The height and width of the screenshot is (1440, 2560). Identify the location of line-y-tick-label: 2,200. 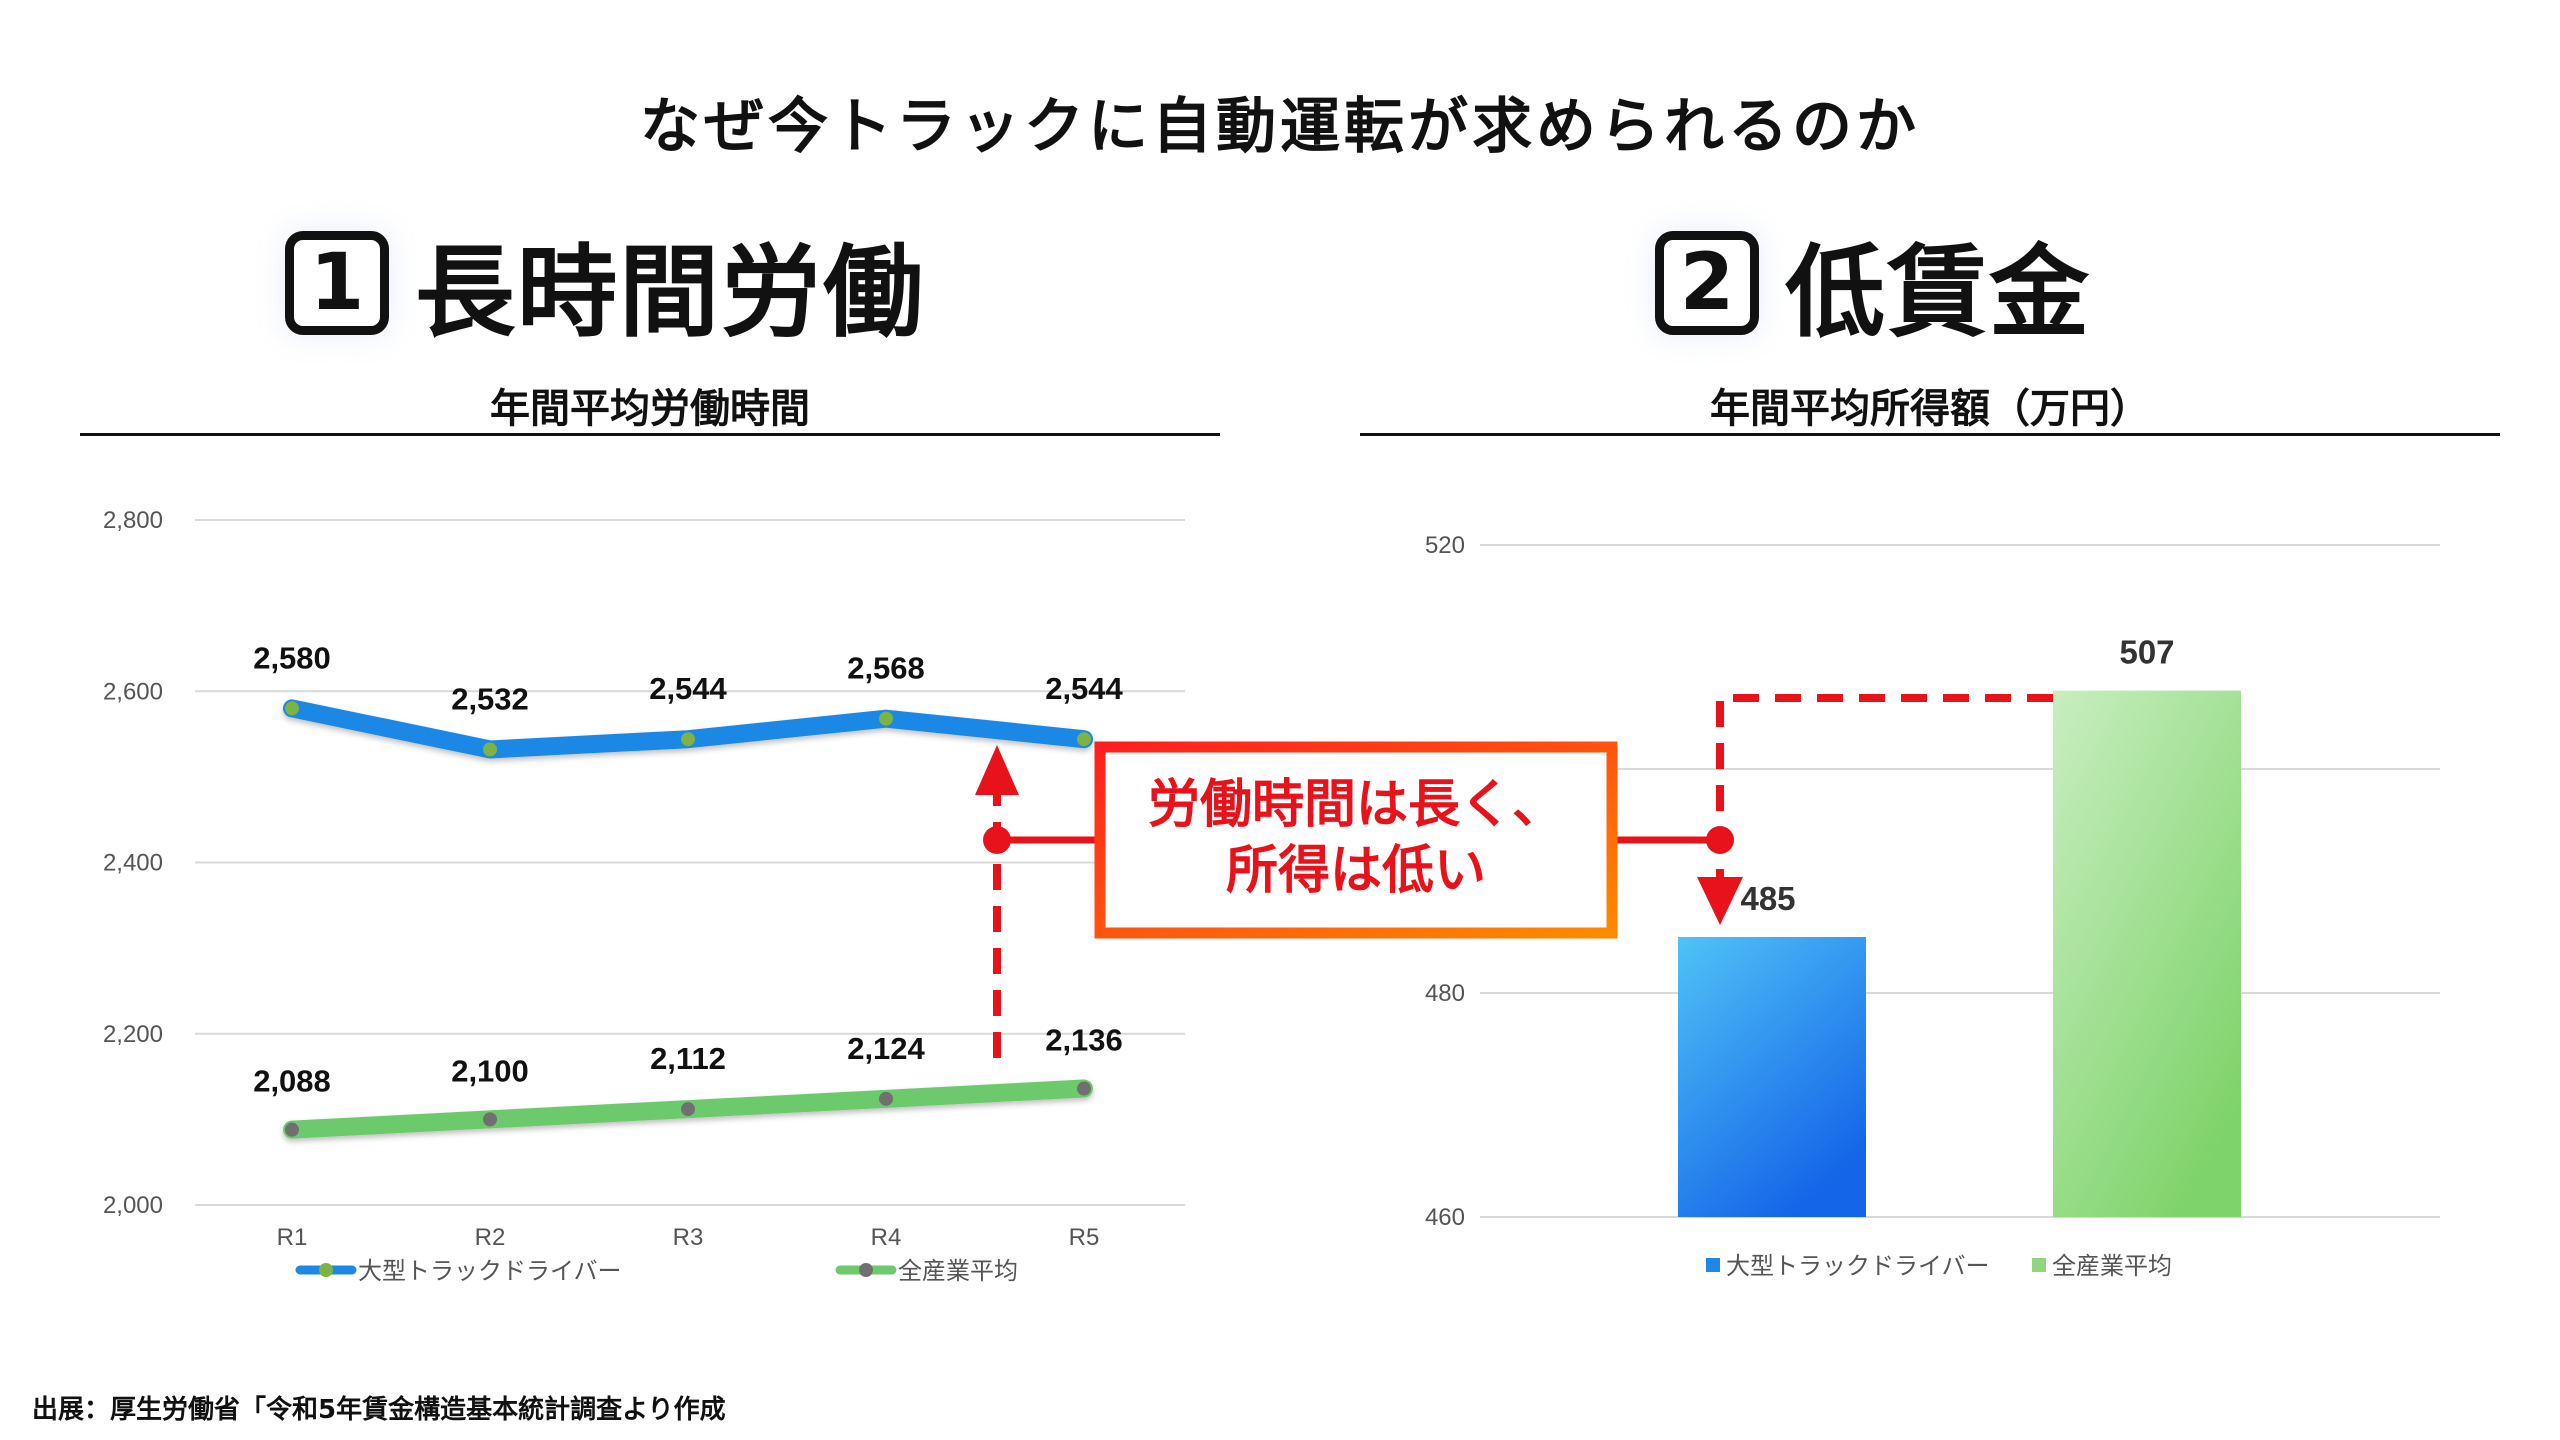
(133, 1034).